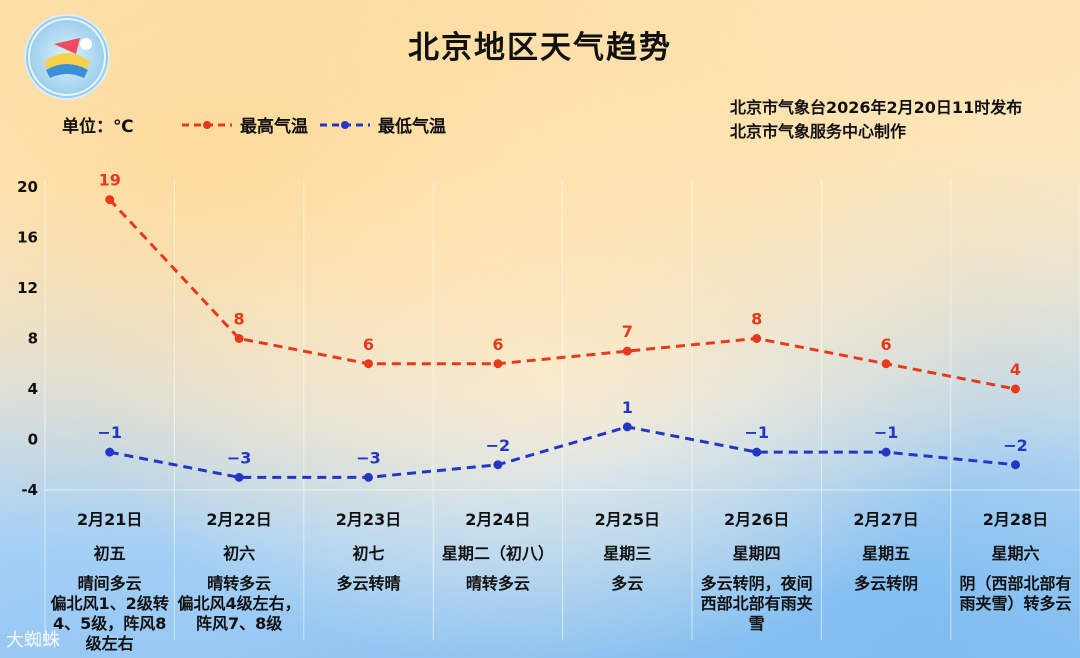 The image size is (1080, 658). I want to click on day-weather-line: 雨夹雪）转多云, so click(1015, 603).